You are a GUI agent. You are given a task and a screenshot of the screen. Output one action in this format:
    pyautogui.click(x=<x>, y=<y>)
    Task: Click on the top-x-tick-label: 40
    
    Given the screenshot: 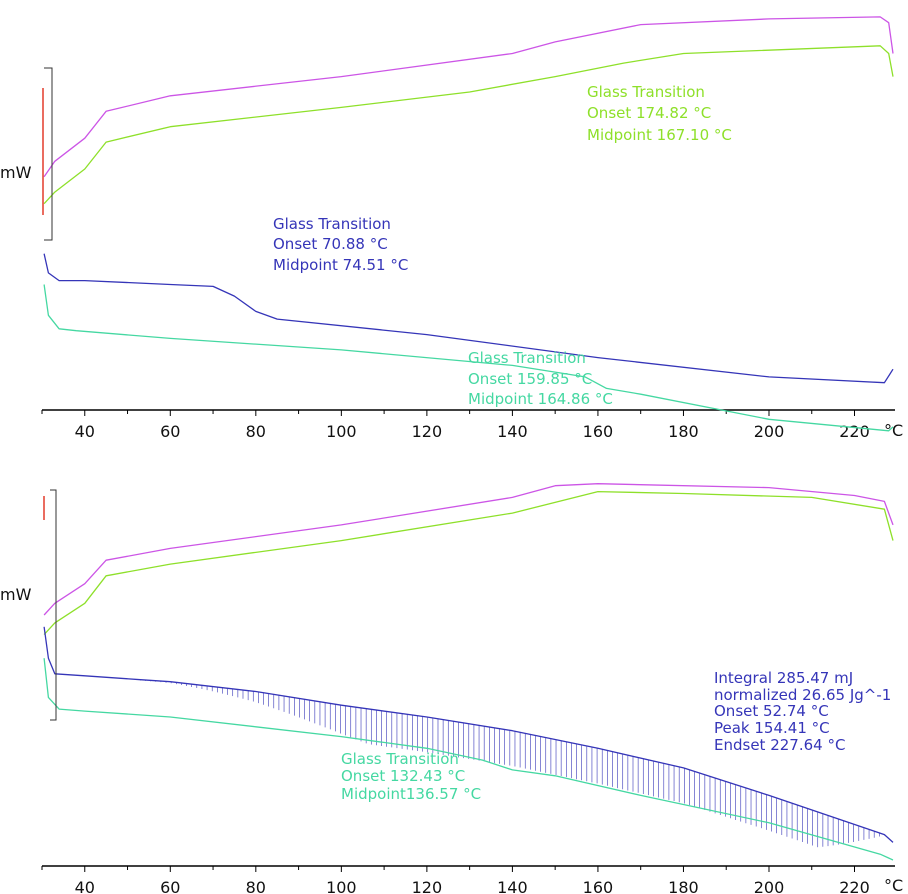 What is the action you would take?
    pyautogui.click(x=85, y=431)
    